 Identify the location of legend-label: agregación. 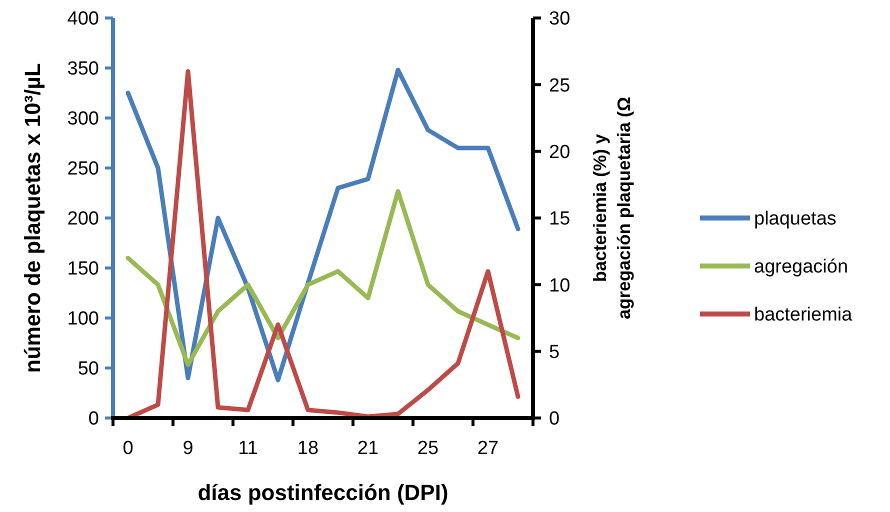
(801, 267).